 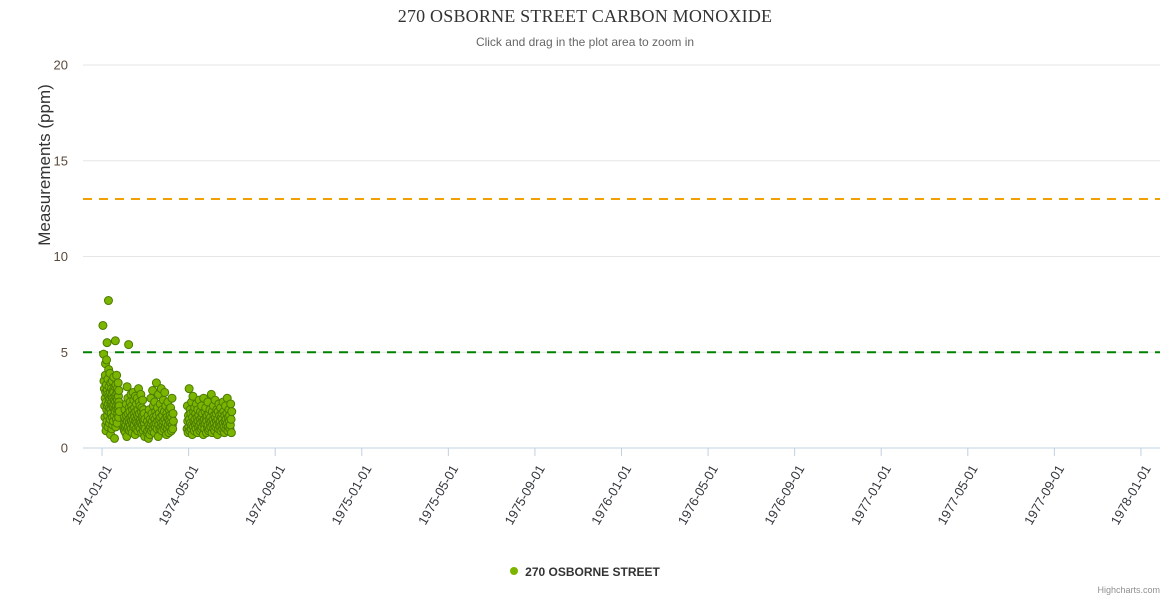 I want to click on x-tick-label: 1977-01-01, so click(x=871, y=494).